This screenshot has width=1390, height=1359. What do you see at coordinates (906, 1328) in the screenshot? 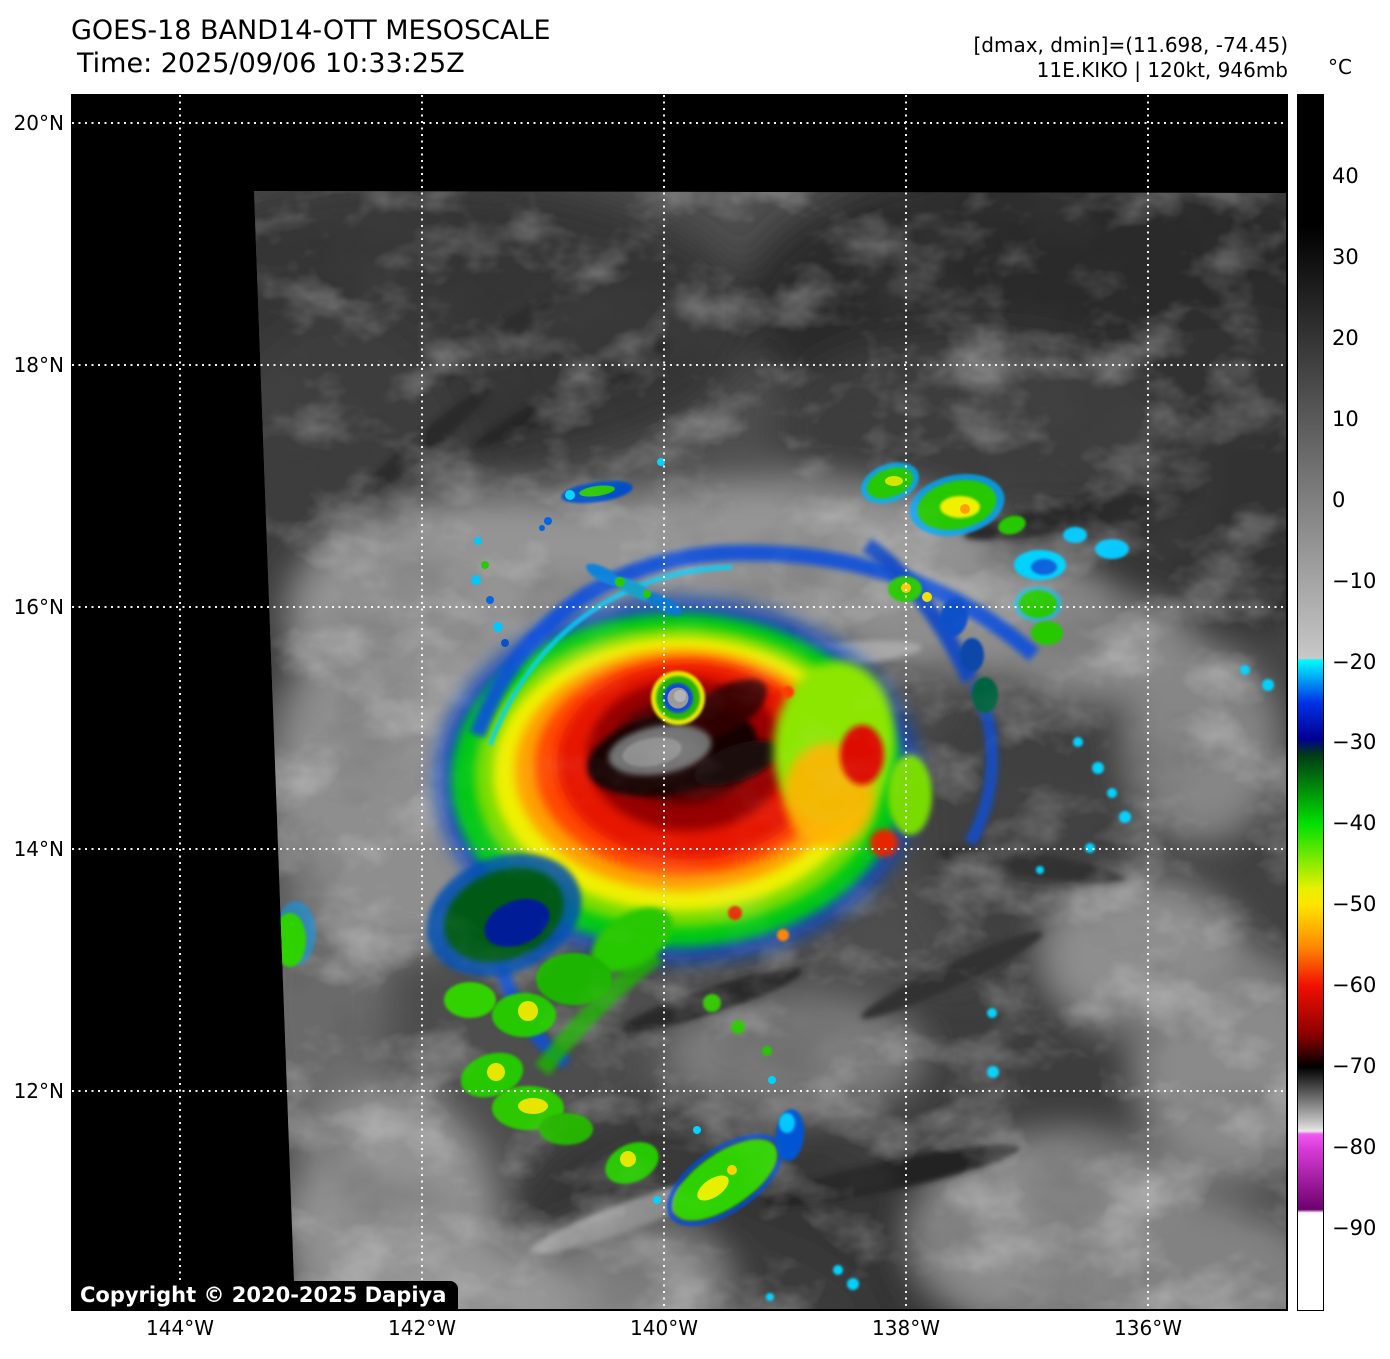
I see `lon-label: 138°W` at bounding box center [906, 1328].